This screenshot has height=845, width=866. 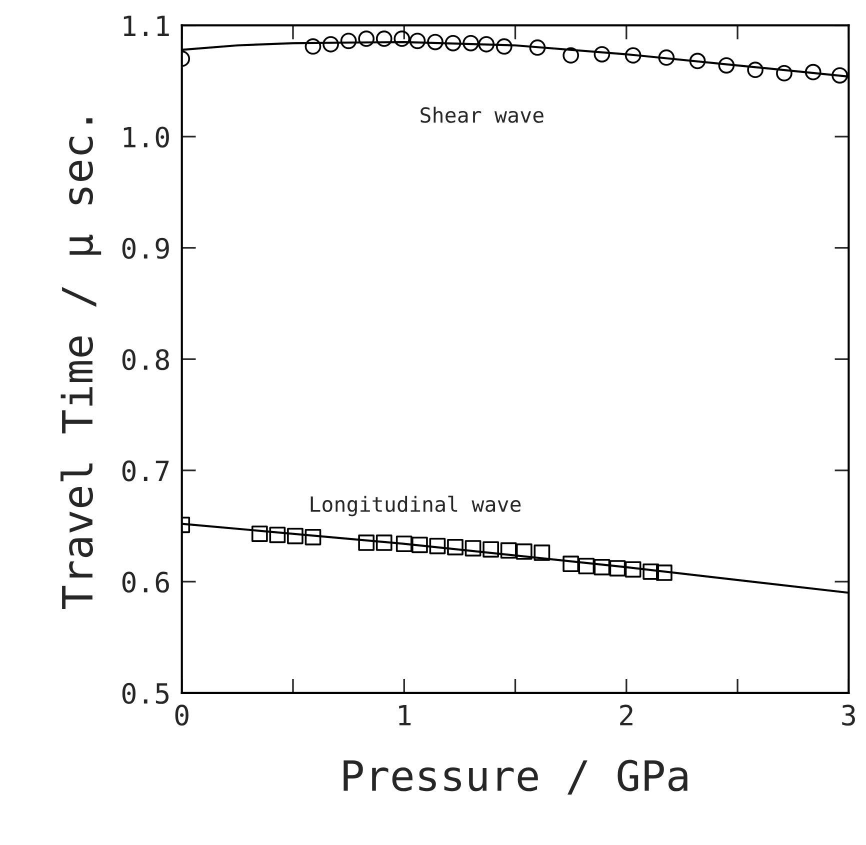 What do you see at coordinates (81, 364) in the screenshot?
I see `y-axis-title: Travel Time / μ sec.` at bounding box center [81, 364].